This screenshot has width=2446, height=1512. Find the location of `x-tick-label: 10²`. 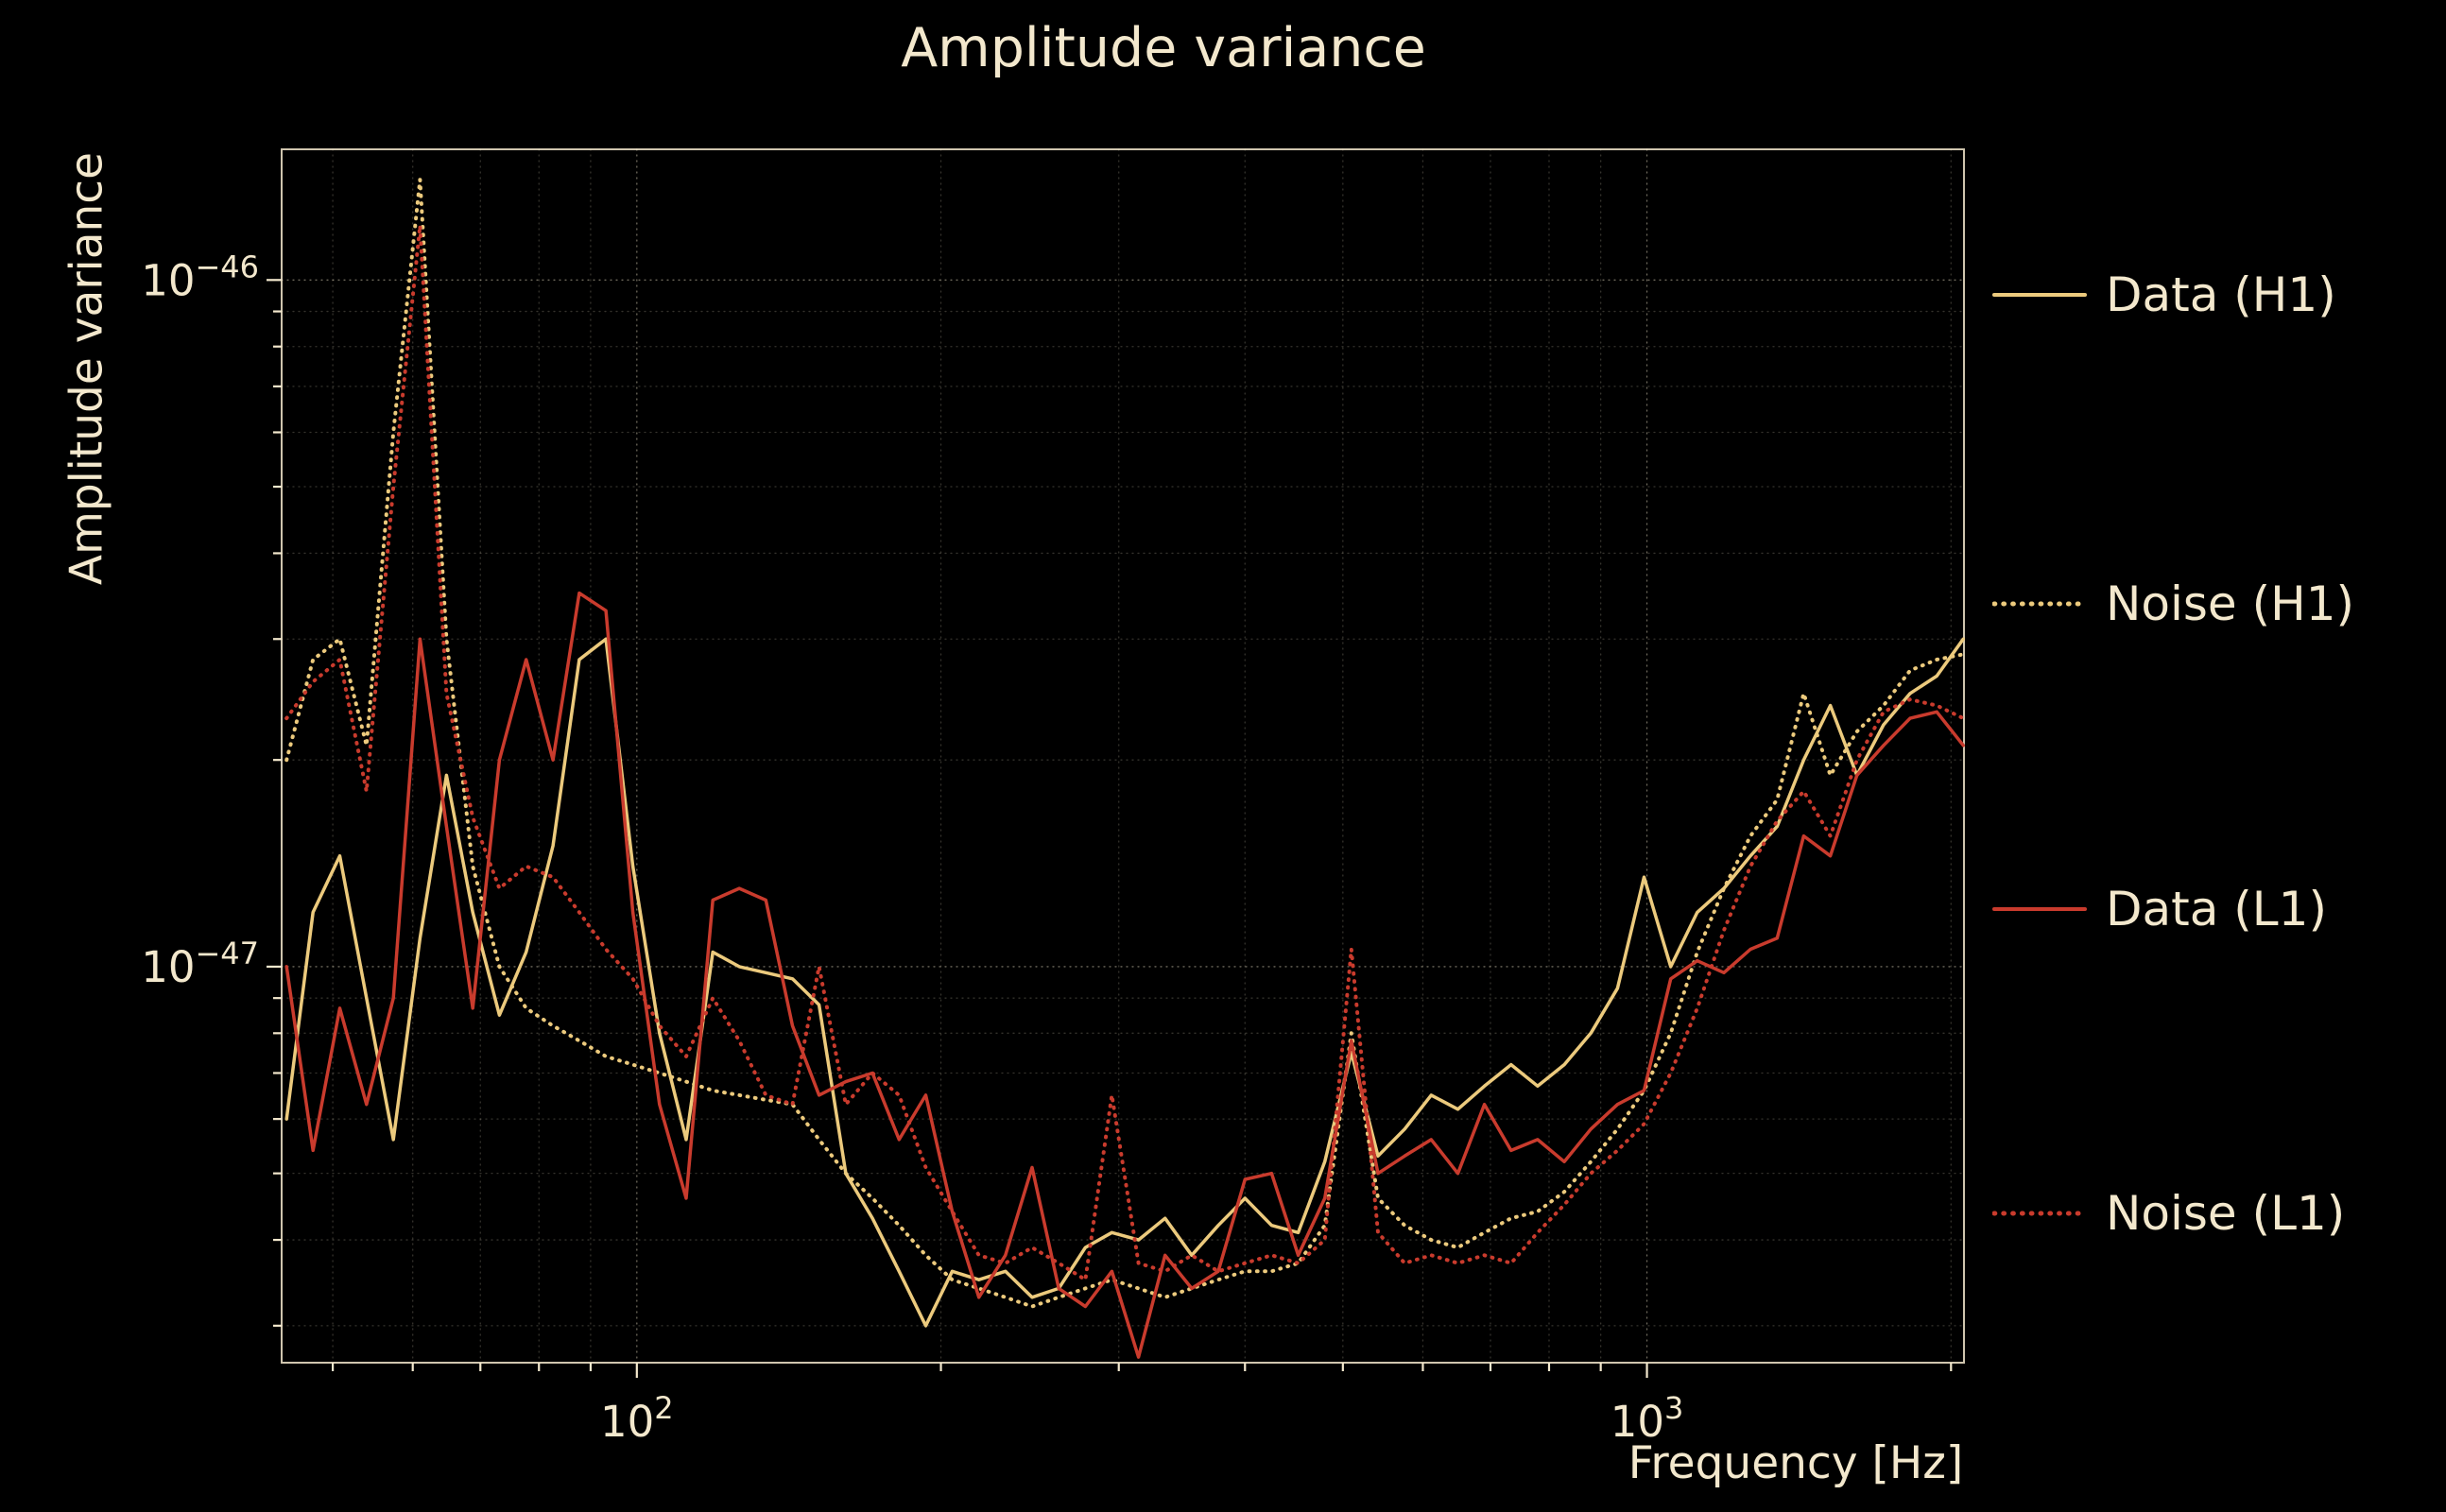

x-tick-label: 10² is located at coordinates (637, 1418).